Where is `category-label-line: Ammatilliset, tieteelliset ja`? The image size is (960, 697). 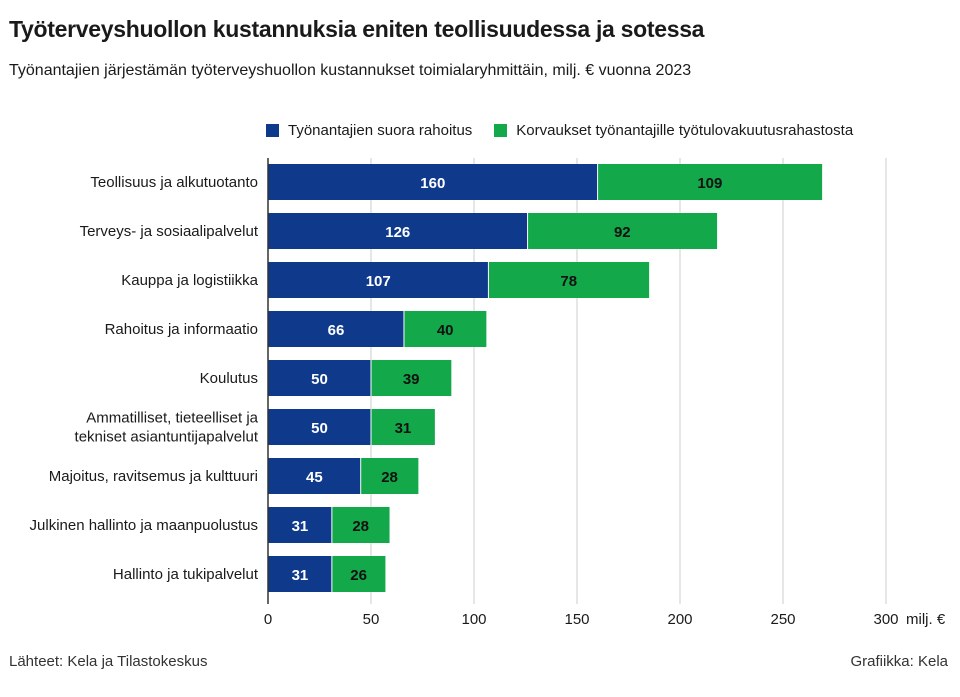
category-label-line: Ammatilliset, tieteelliset ja is located at coordinates (172, 418).